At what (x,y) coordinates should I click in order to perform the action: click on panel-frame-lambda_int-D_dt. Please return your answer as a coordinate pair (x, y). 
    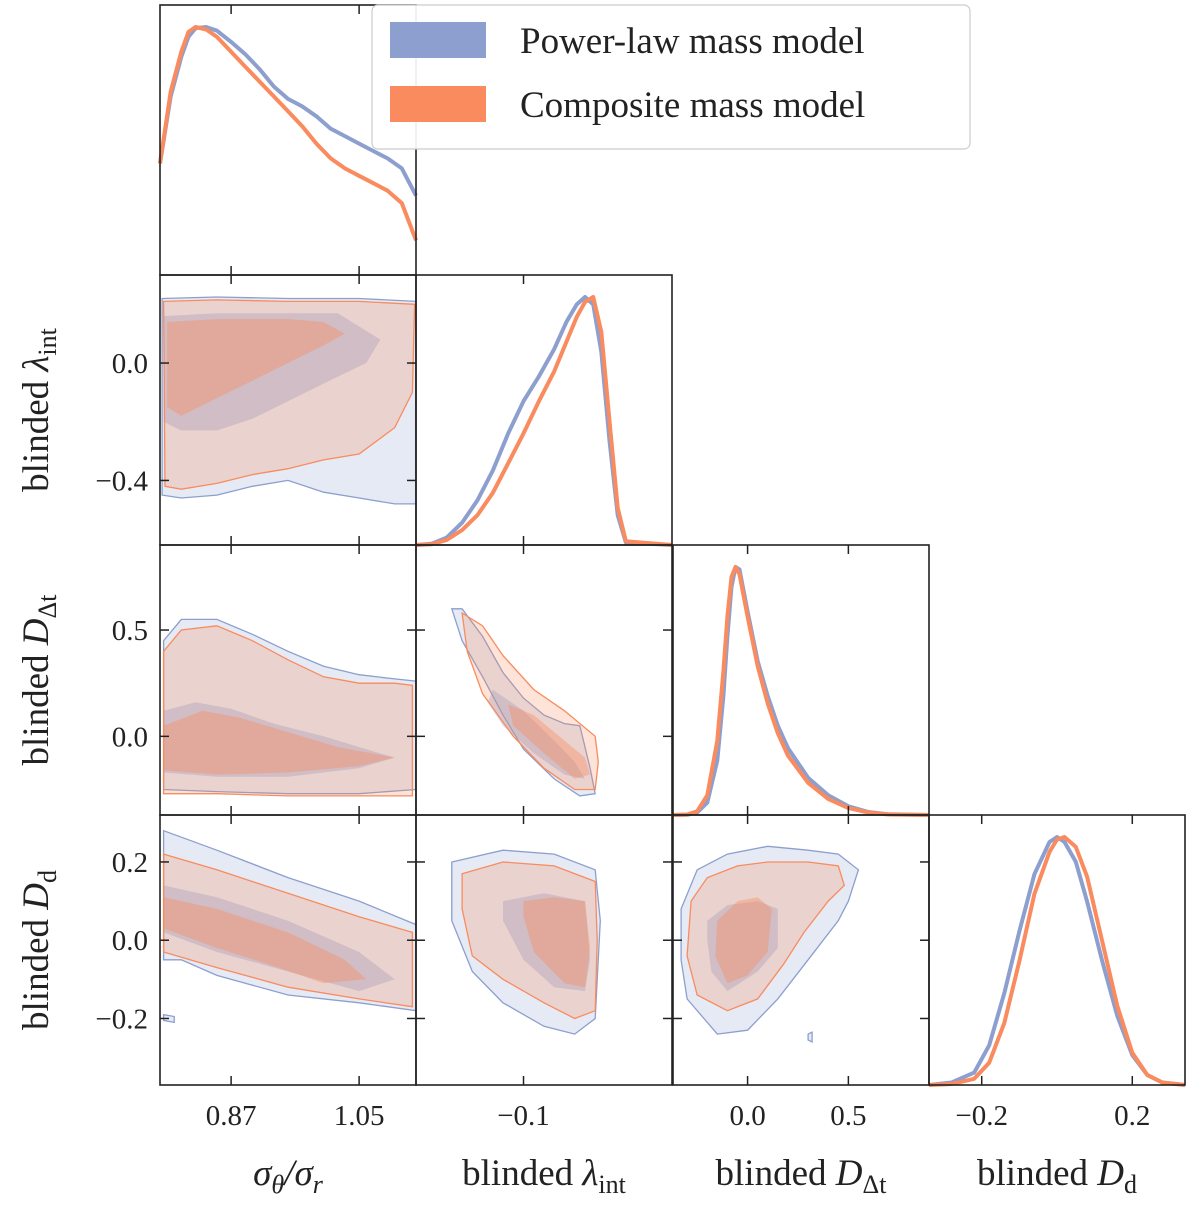
    Looking at the image, I should click on (544, 680).